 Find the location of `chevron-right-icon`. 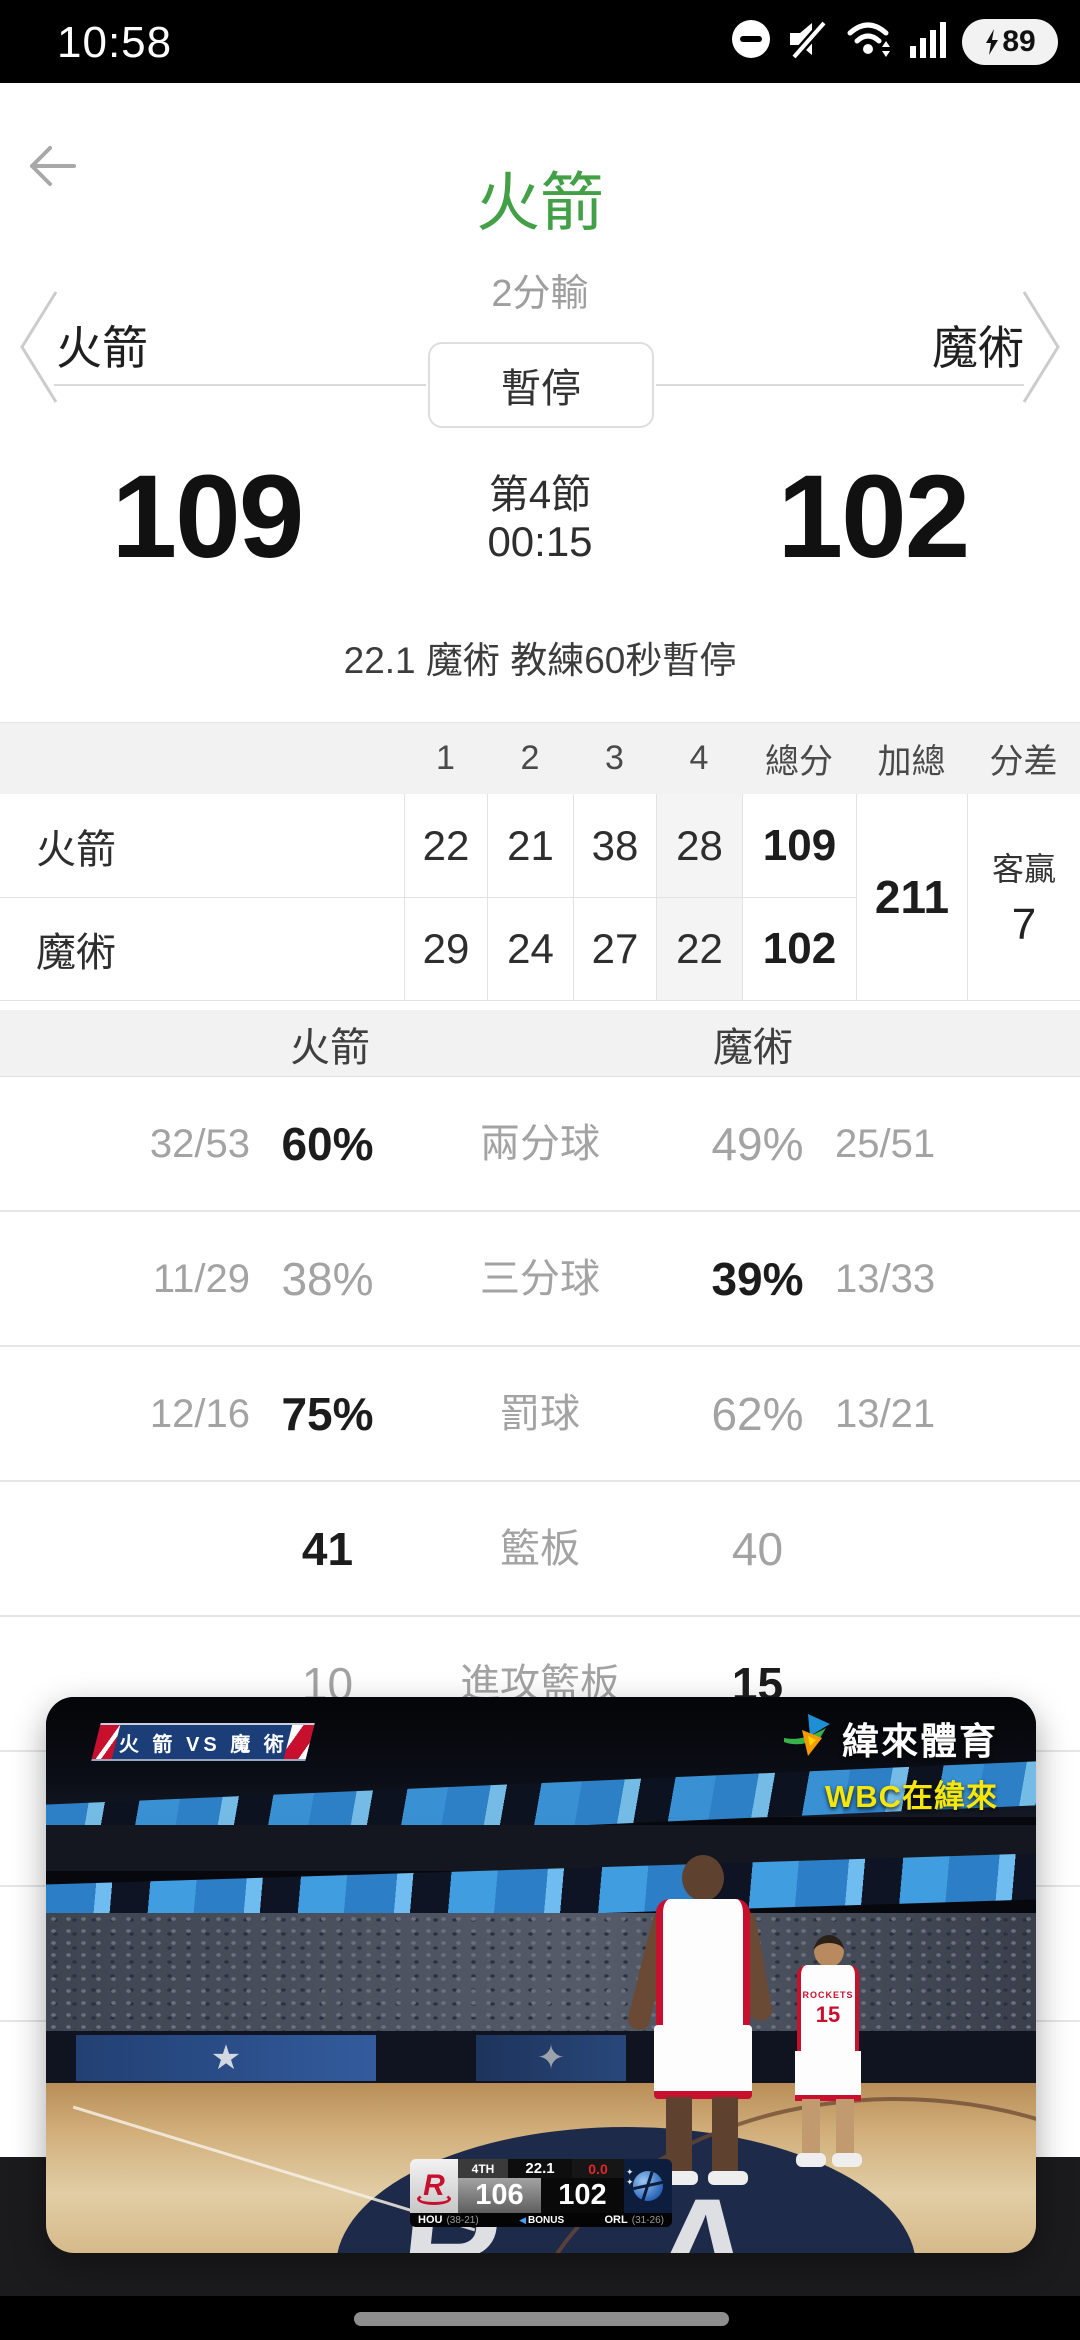

chevron-right-icon is located at coordinates (1041, 349).